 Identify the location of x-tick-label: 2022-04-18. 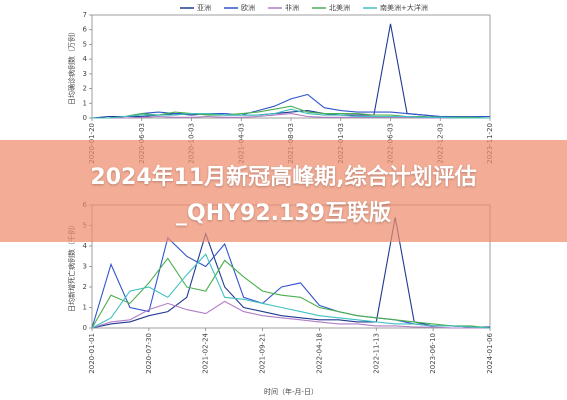
(319, 353).